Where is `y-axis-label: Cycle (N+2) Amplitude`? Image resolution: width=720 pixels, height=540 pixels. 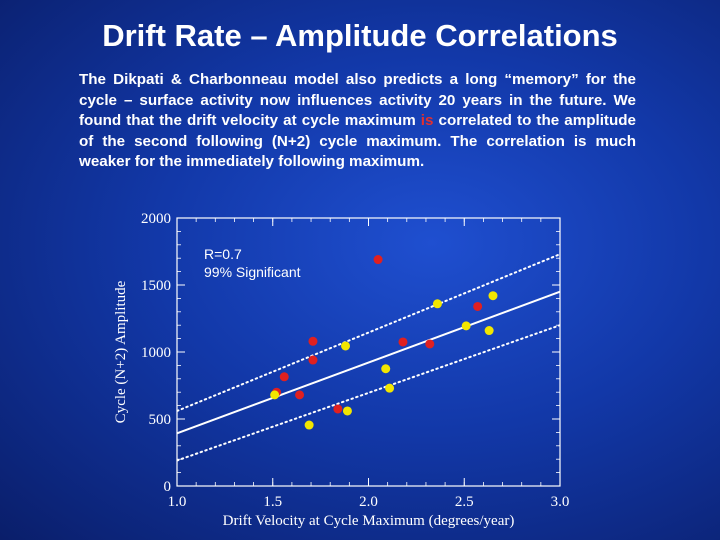
y-axis-label: Cycle (N+2) Amplitude is located at coordinates (121, 351).